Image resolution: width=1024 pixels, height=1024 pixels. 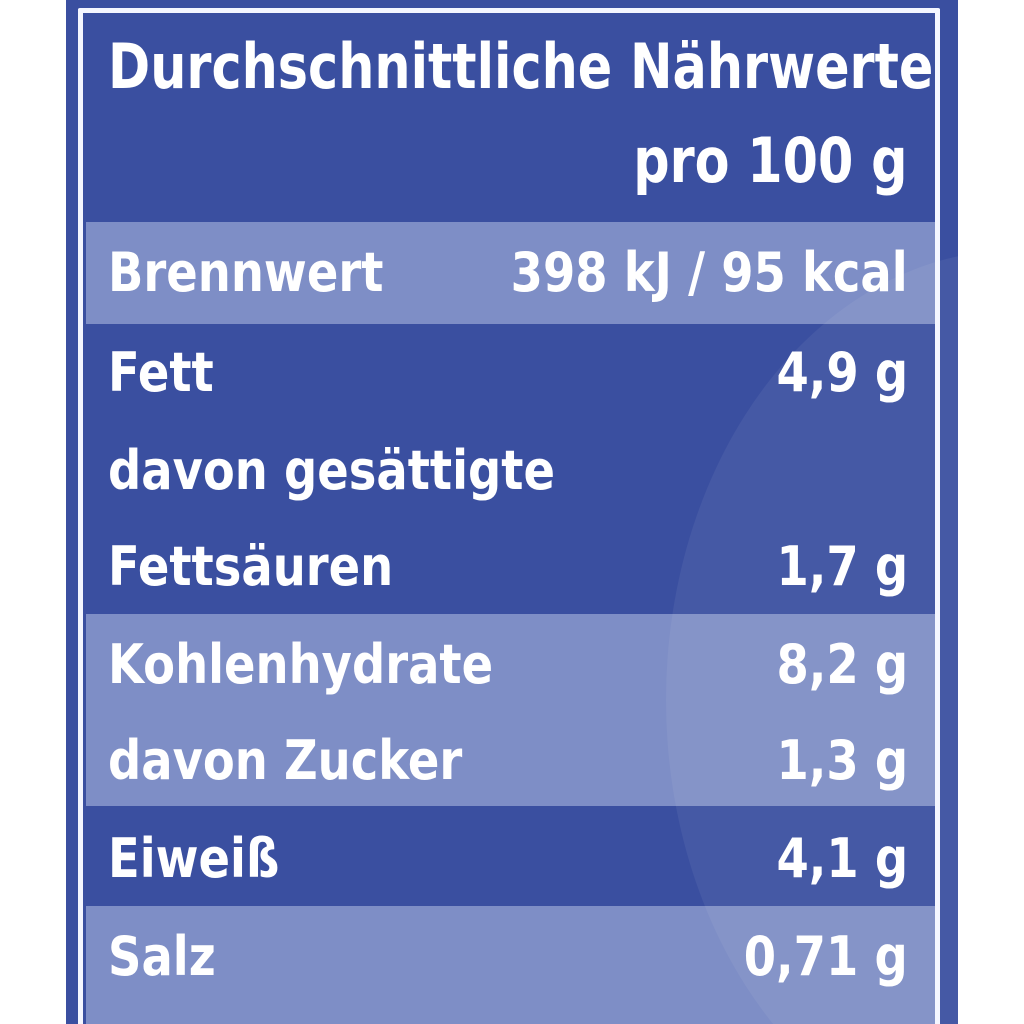 I want to click on row-band-brennwert, so click(x=512, y=273).